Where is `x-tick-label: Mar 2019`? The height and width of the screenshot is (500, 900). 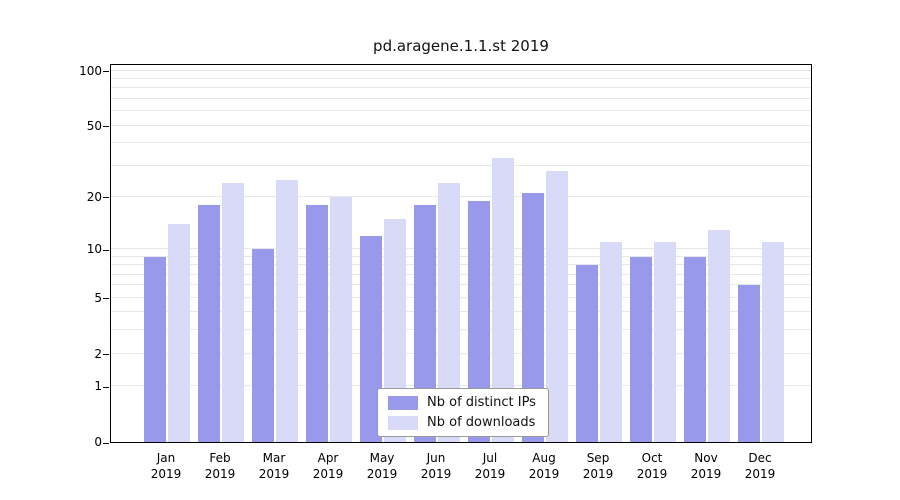
x-tick-label: Mar 2019 is located at coordinates (274, 466).